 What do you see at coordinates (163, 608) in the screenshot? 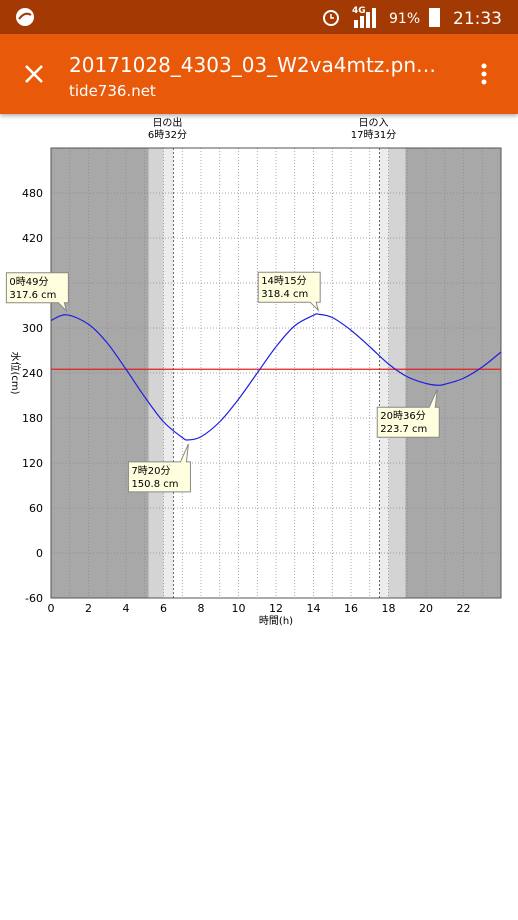
I see `x-tick-label: 6` at bounding box center [163, 608].